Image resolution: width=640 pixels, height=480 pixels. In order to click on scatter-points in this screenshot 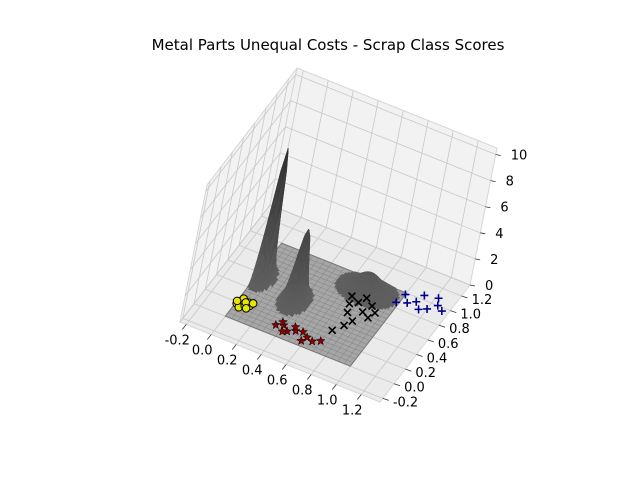, I will do `click(339, 318)`.